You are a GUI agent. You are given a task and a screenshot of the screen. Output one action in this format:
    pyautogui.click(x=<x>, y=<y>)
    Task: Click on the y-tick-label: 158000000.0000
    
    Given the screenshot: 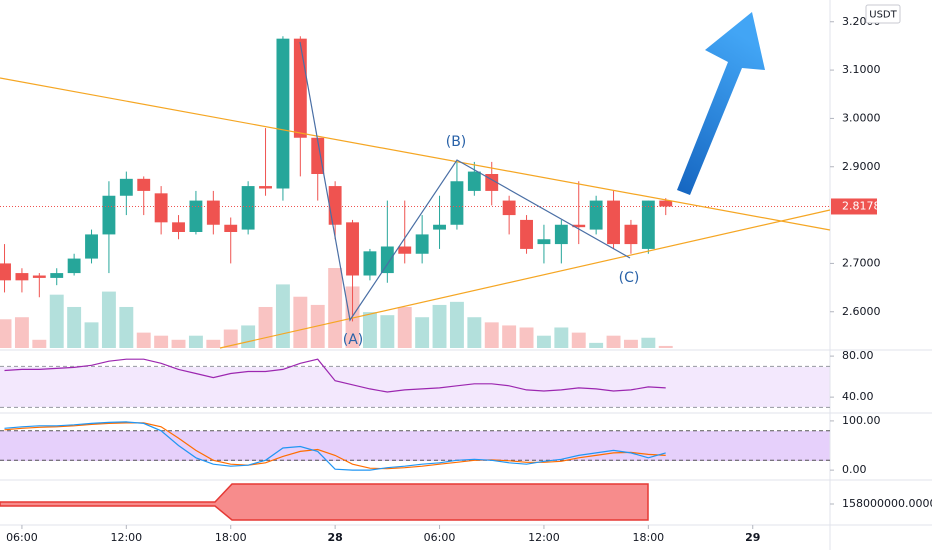 What is the action you would take?
    pyautogui.click(x=887, y=503)
    